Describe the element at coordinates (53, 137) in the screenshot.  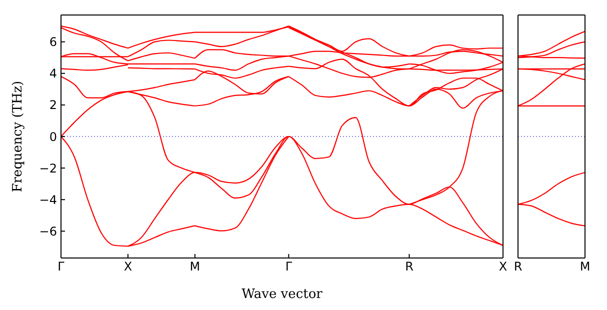
I see `y-tick-label: 0` at that location.